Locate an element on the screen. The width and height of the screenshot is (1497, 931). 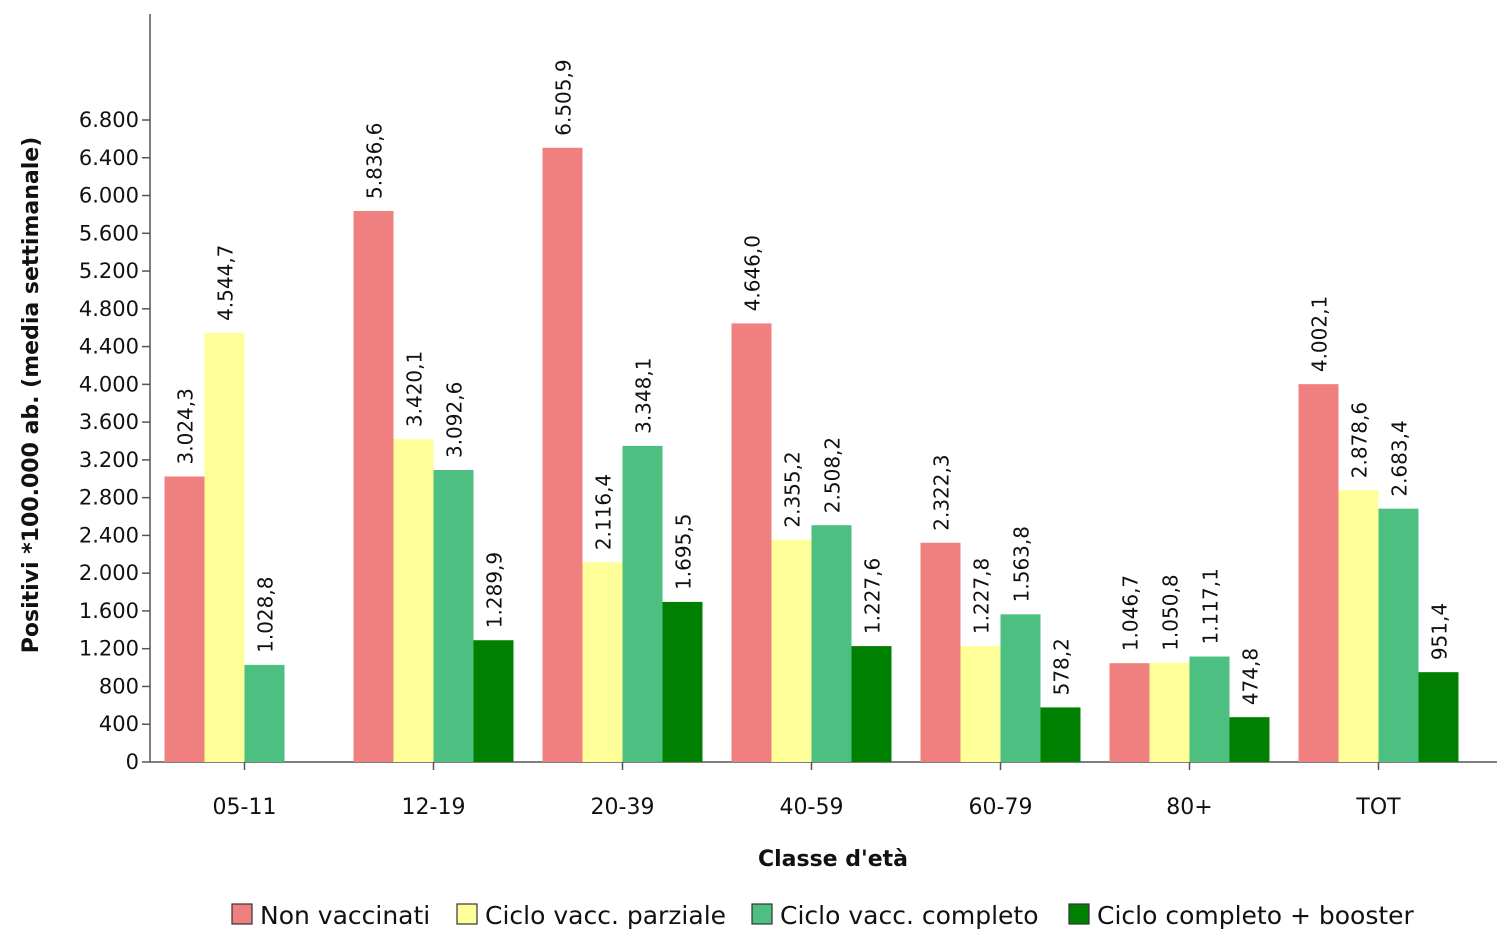
y-tick-label: 6.400 is located at coordinates (109, 158).